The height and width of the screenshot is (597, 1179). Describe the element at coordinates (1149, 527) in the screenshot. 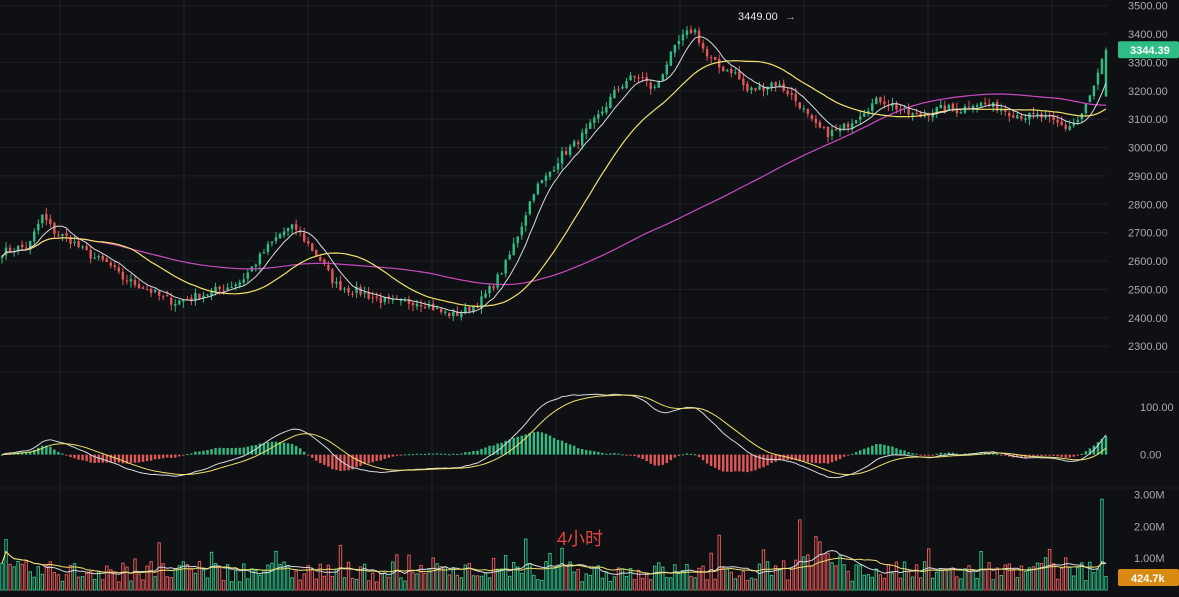

I see `volume-tick-label: 2.00M` at that location.